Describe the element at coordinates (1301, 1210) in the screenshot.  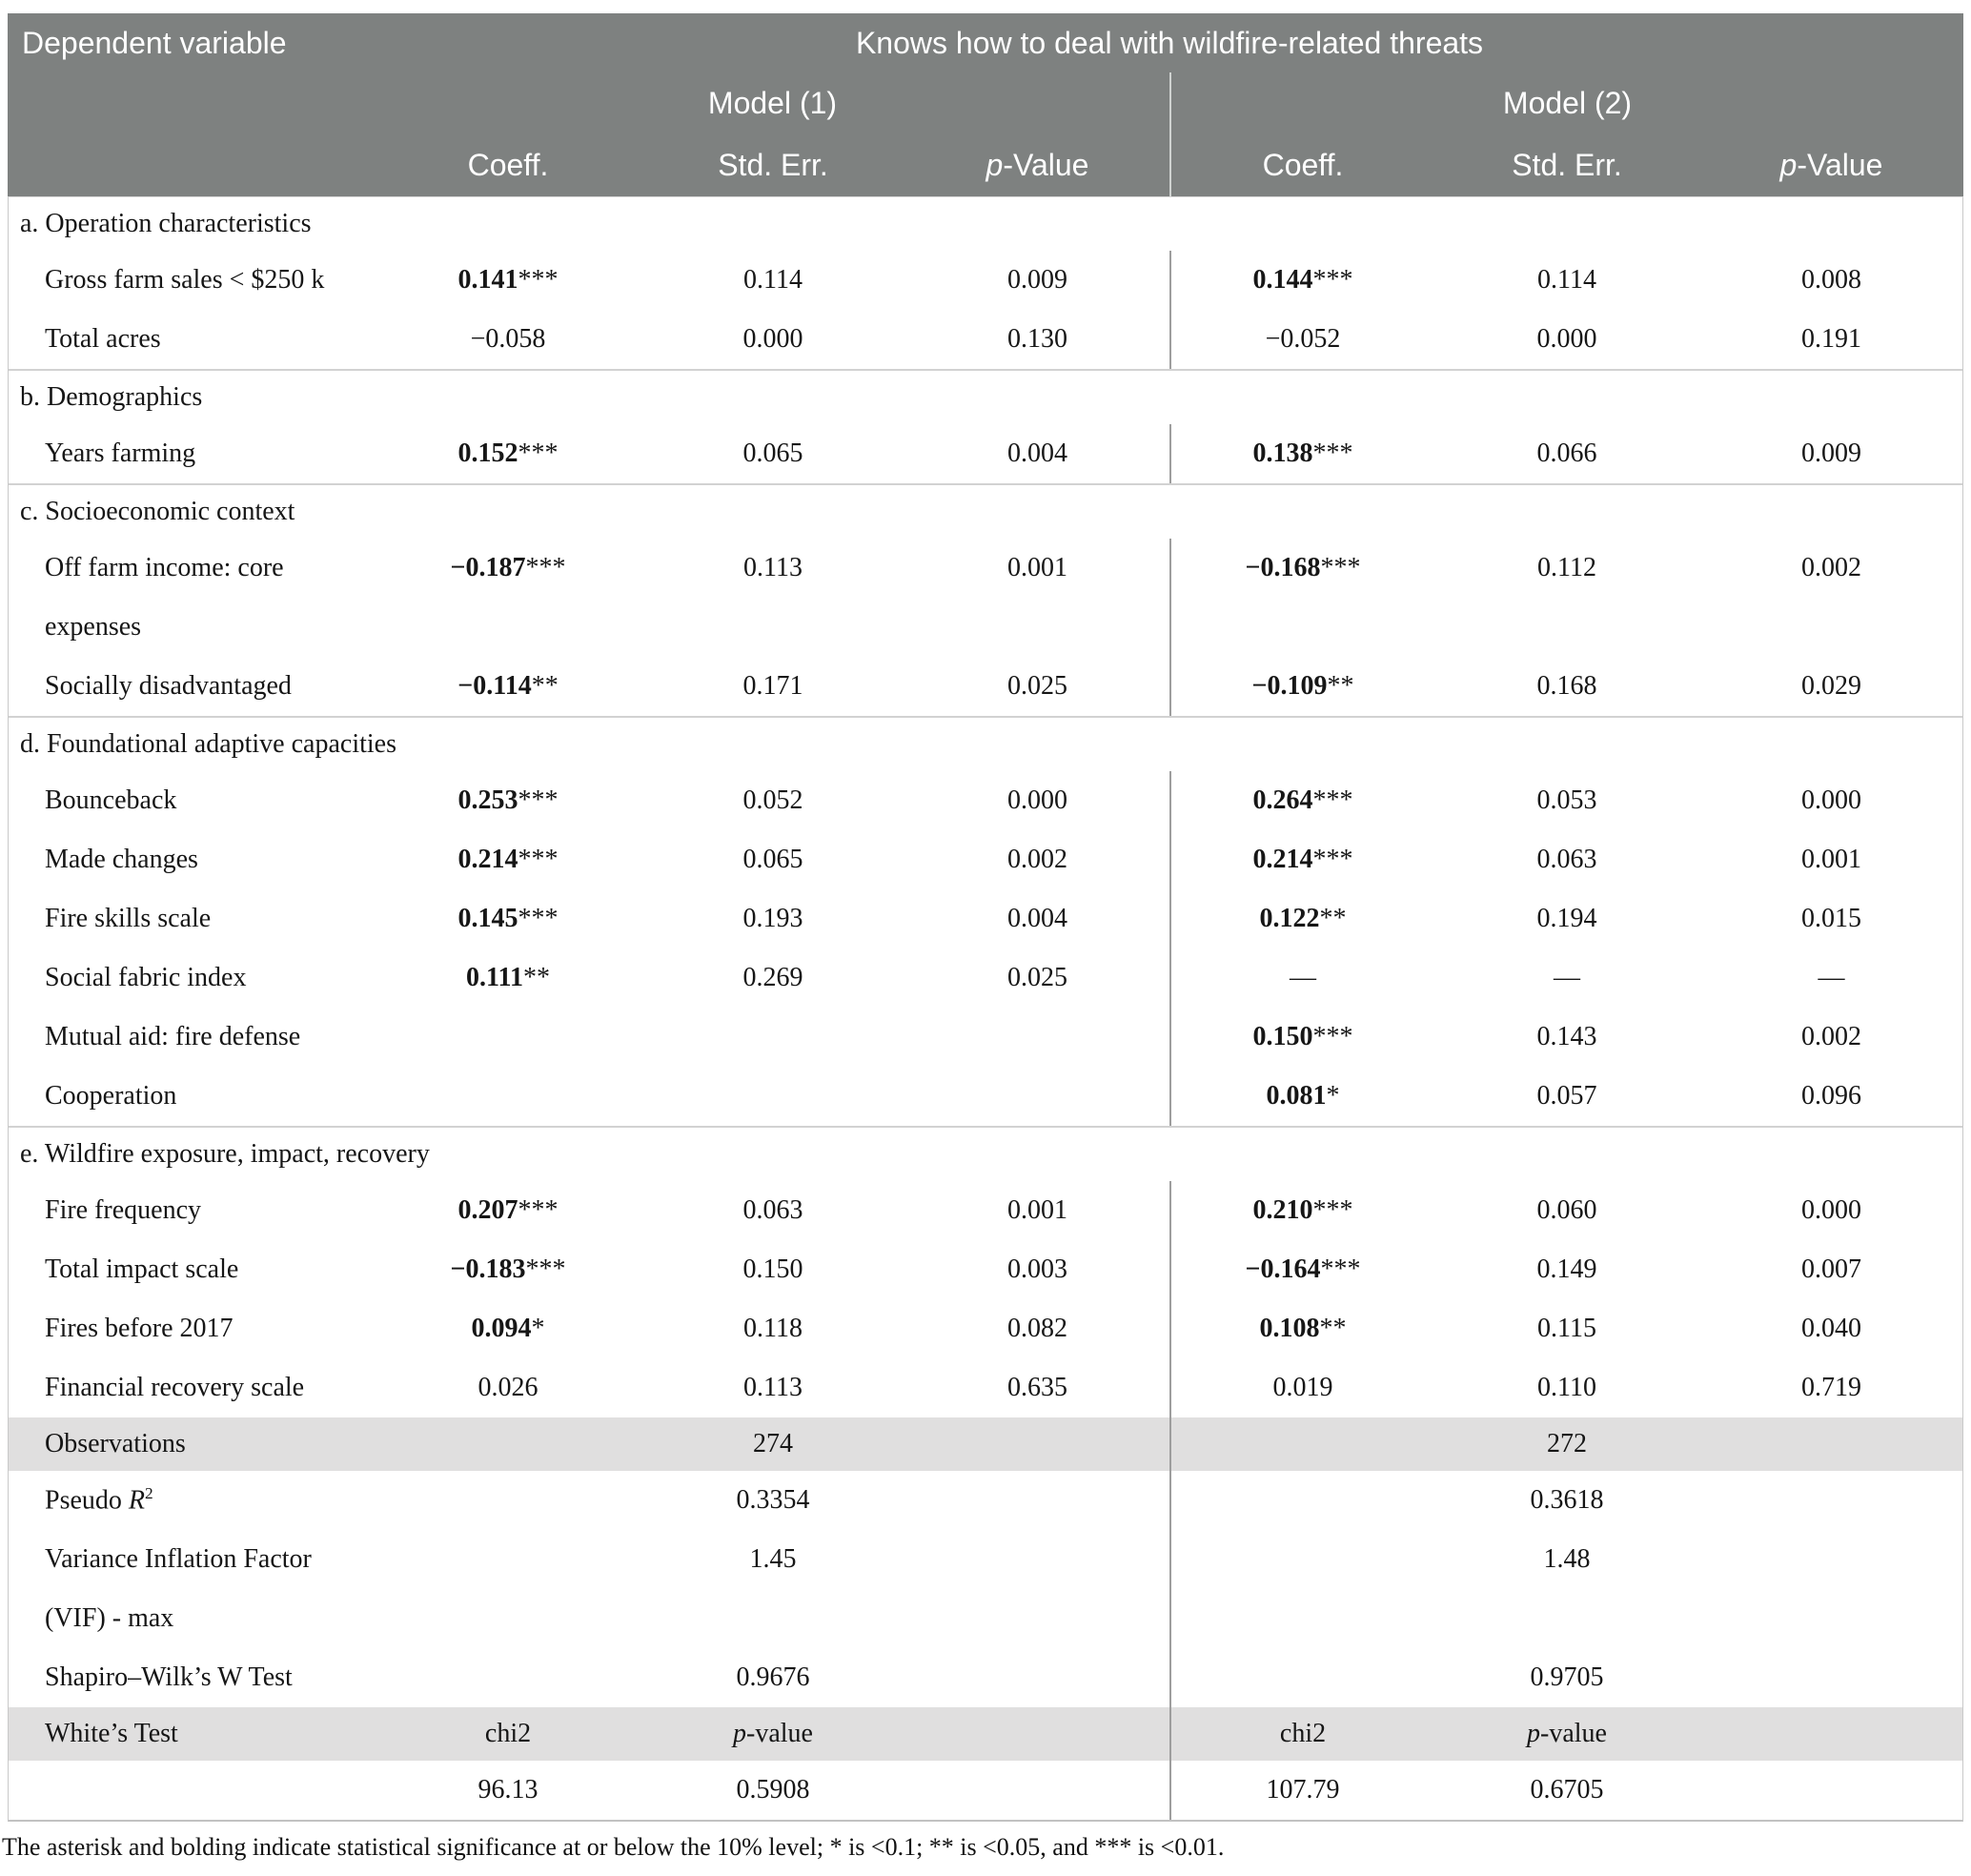
I see `m2-coeff-cell: 0.210 ***` at that location.